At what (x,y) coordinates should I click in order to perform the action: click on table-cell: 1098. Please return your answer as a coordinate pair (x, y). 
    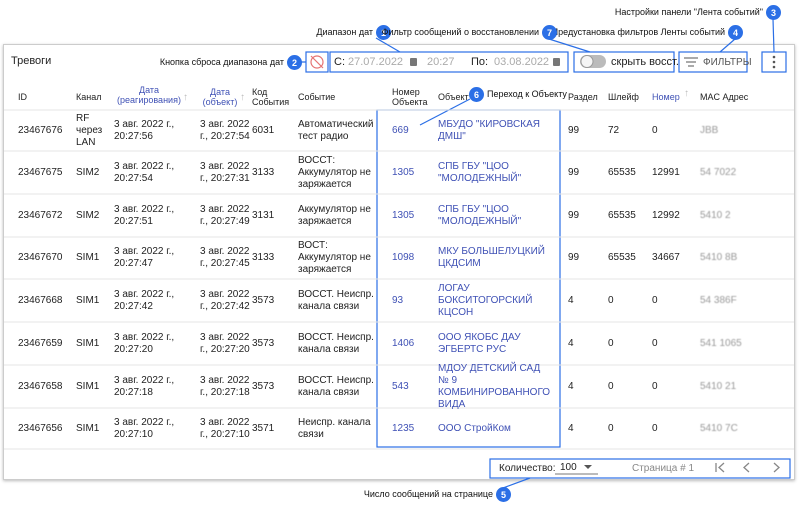
    Looking at the image, I should click on (403, 257).